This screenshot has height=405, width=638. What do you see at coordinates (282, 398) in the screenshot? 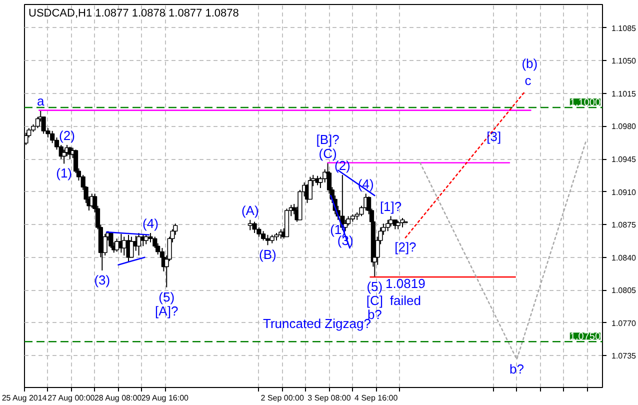
I see `x-tick-label: 2 Sep 00:00` at bounding box center [282, 398].